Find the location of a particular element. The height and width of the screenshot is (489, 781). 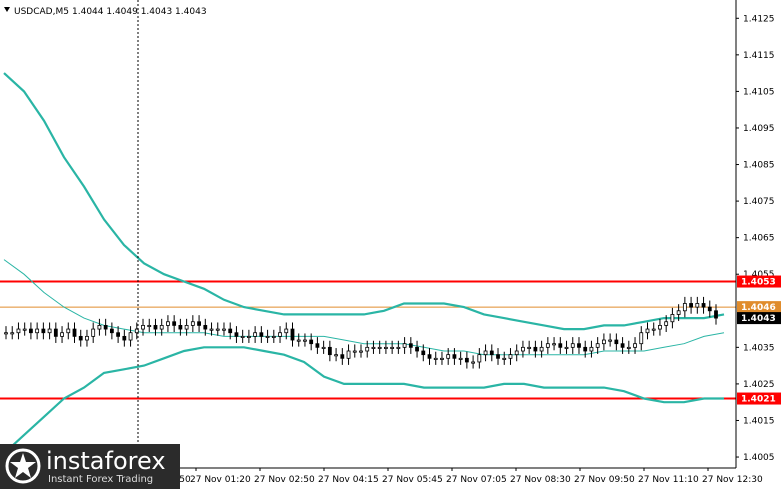

y-tick-label: 1.4035 is located at coordinates (759, 348).